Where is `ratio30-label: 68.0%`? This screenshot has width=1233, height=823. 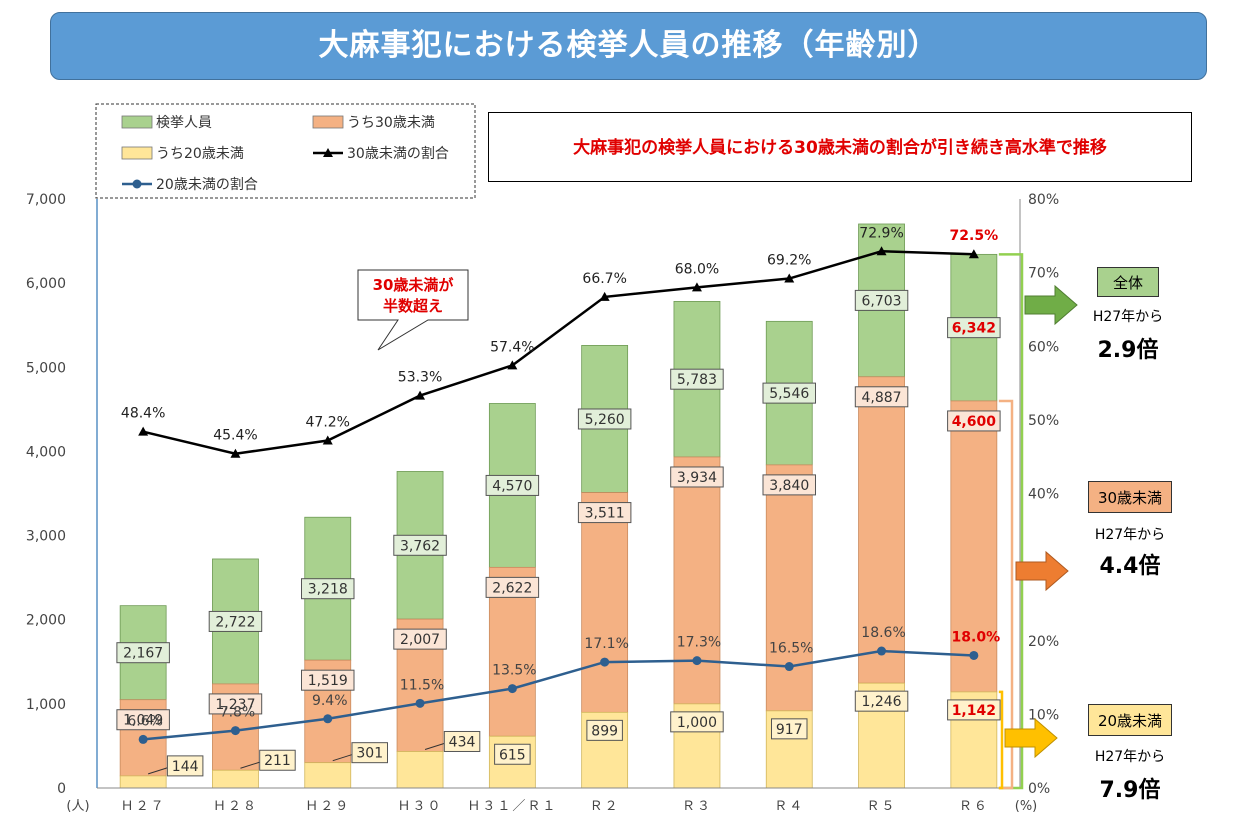 ratio30-label: 68.0% is located at coordinates (697, 269).